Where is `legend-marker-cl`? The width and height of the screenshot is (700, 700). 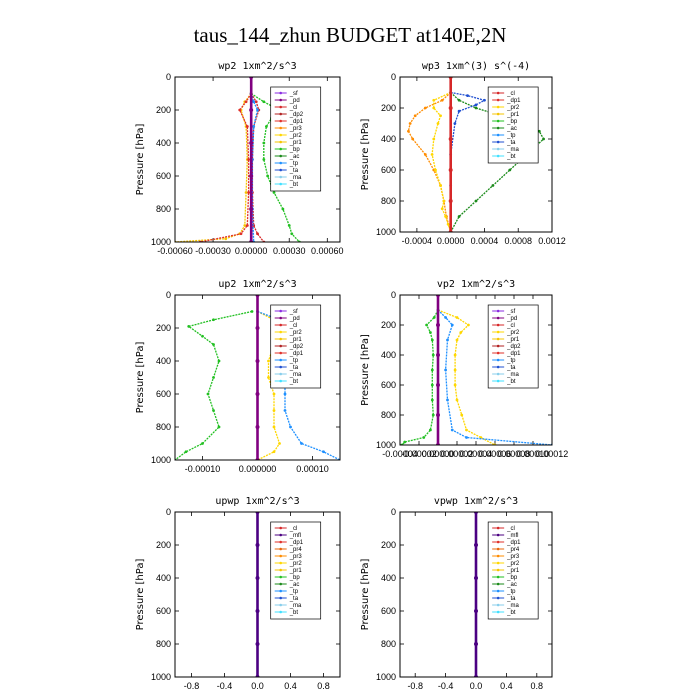
legend-marker-cl is located at coordinates (498, 528).